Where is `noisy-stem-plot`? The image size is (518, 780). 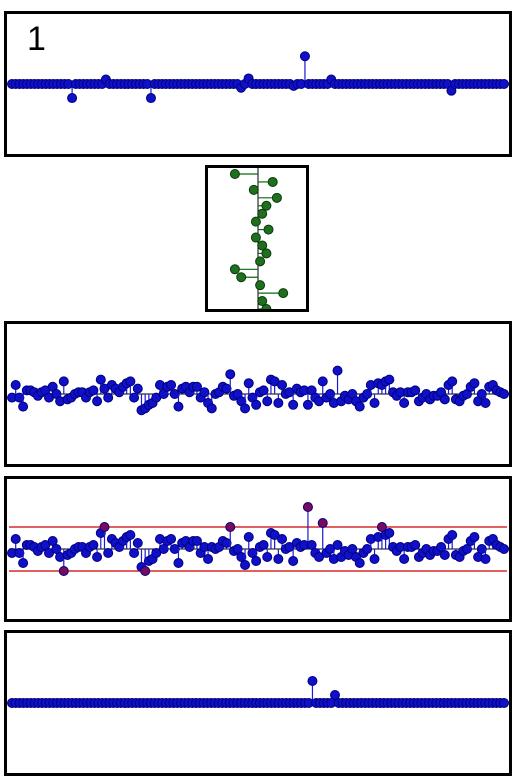 noisy-stem-plot is located at coordinates (258, 390).